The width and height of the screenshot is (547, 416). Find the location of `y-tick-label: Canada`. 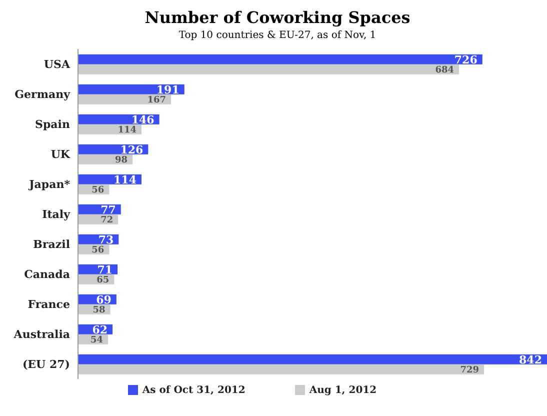

y-tick-label: Canada is located at coordinates (47, 274).